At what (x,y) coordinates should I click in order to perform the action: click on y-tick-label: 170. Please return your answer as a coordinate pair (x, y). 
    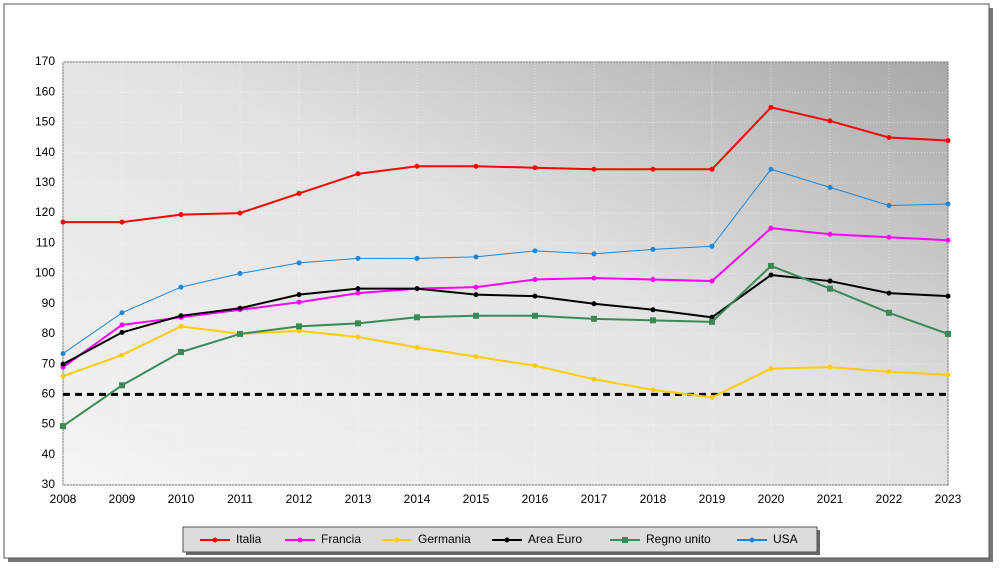
    Looking at the image, I should click on (45, 61).